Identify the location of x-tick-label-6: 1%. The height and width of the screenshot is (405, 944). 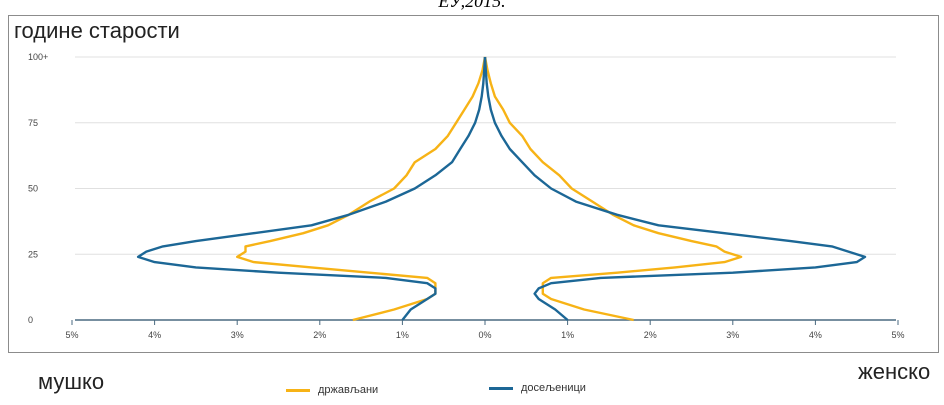
(567, 335).